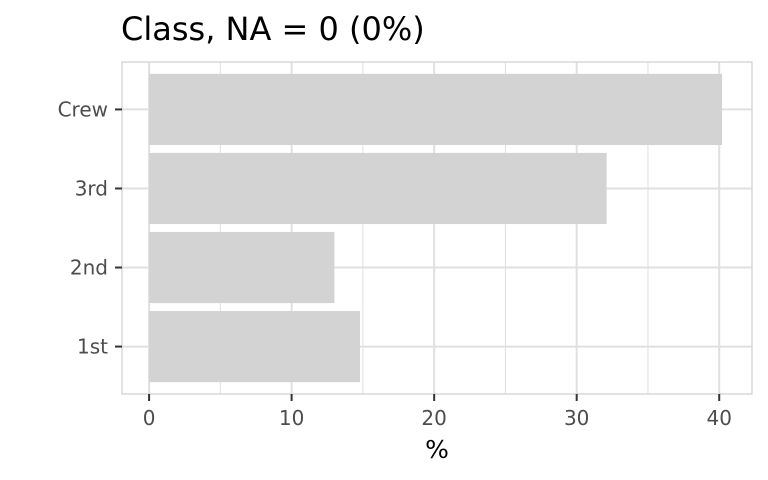  Describe the element at coordinates (92, 347) in the screenshot. I see `y-tick-label: 1st` at that location.